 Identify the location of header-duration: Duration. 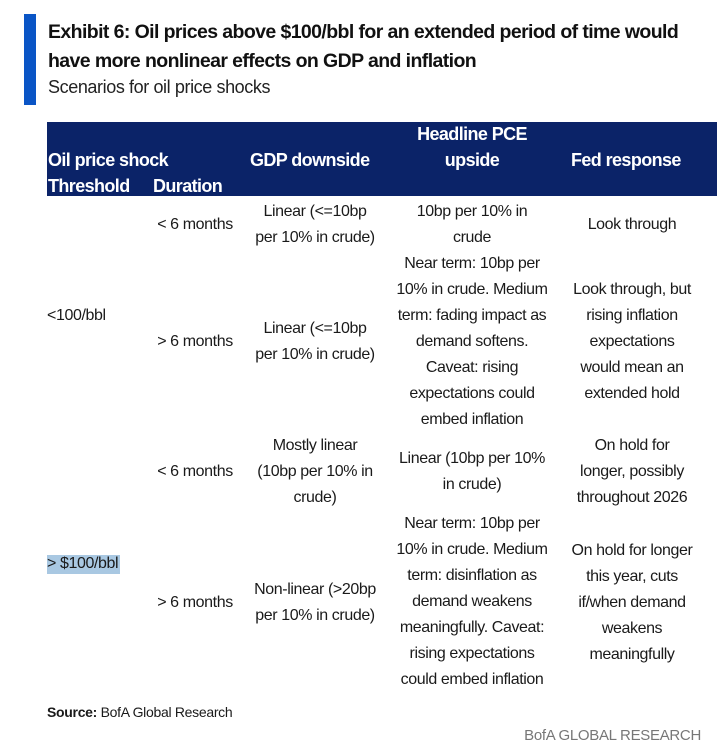
(188, 186).